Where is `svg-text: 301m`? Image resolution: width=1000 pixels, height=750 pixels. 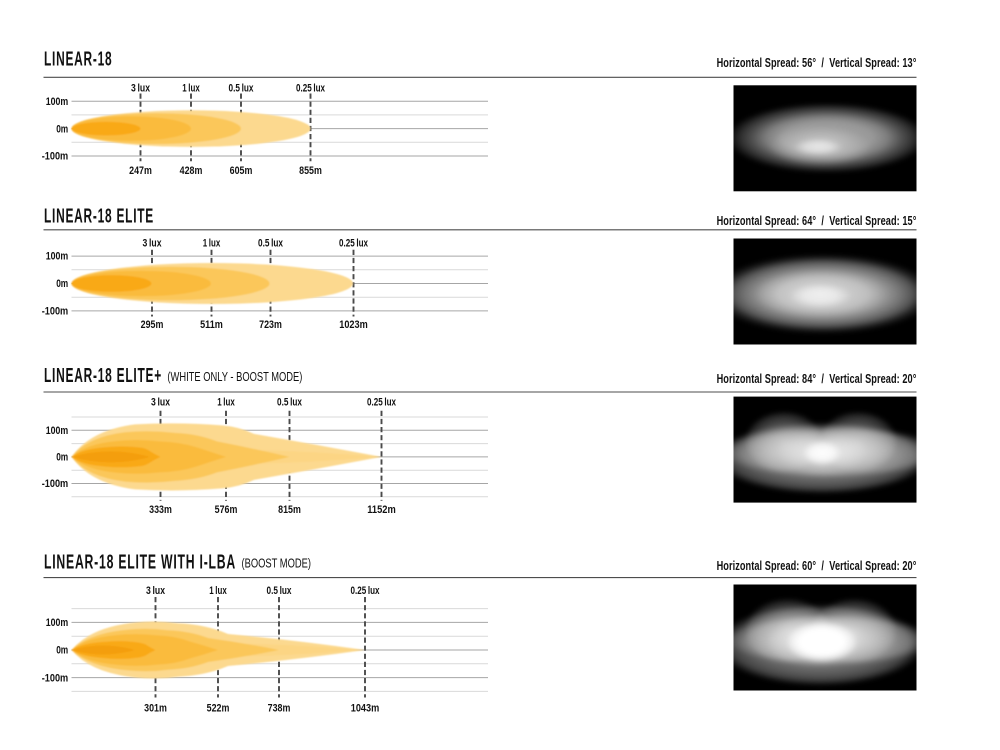 svg-text: 301m is located at coordinates (155, 709).